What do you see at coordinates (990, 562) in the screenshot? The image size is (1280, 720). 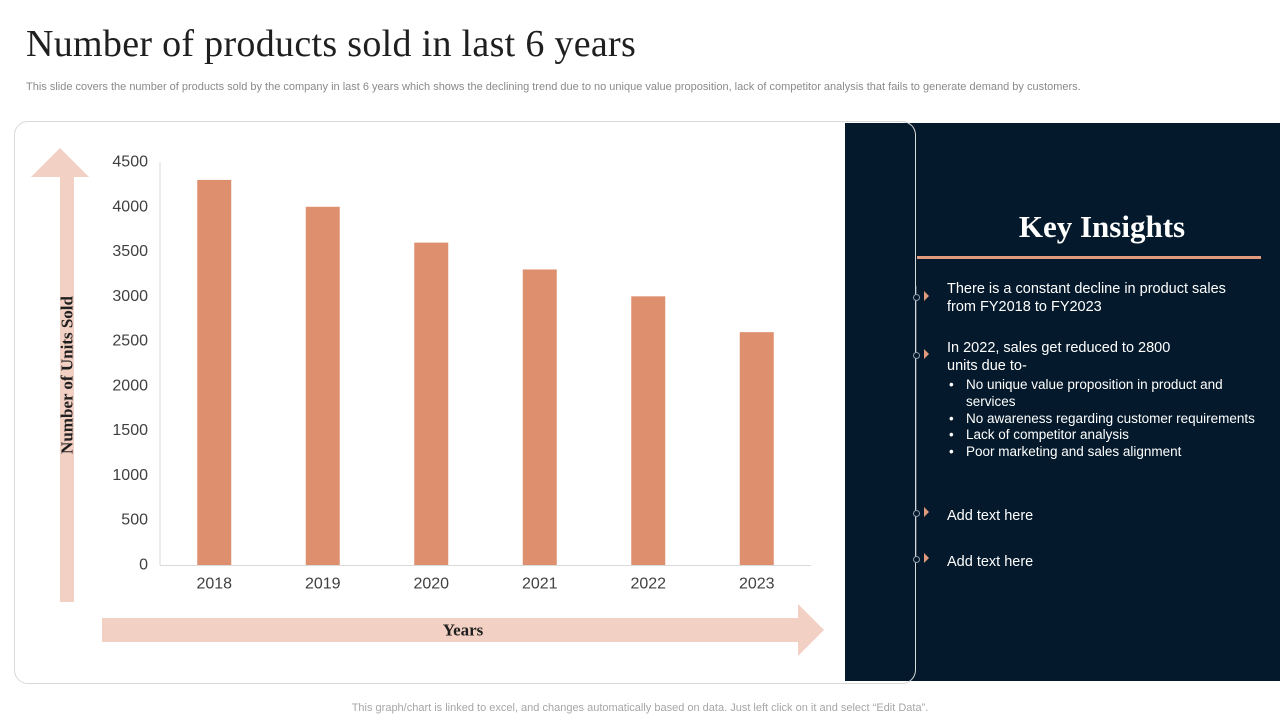 I see `insight-item-4: Add text here` at bounding box center [990, 562].